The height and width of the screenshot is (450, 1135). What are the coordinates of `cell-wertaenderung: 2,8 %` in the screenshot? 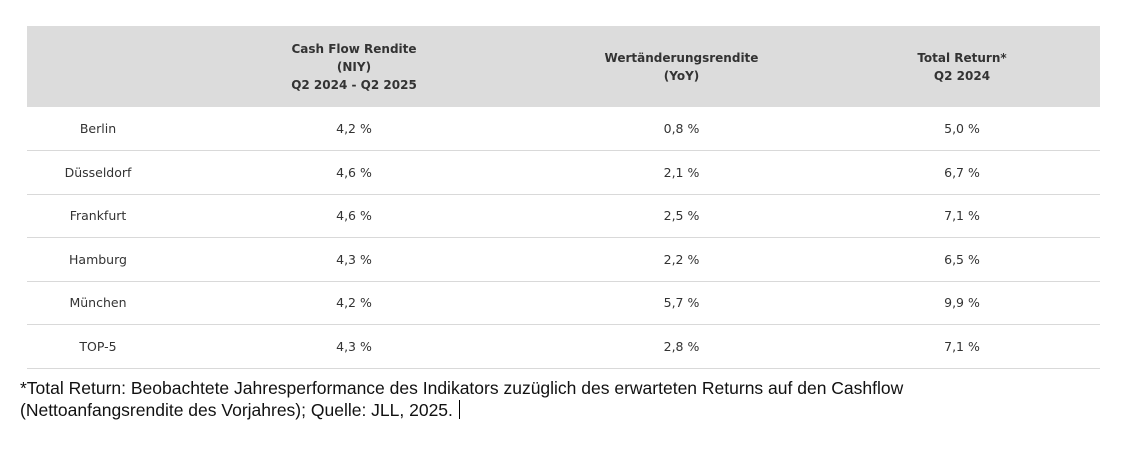 It's located at (681, 346).